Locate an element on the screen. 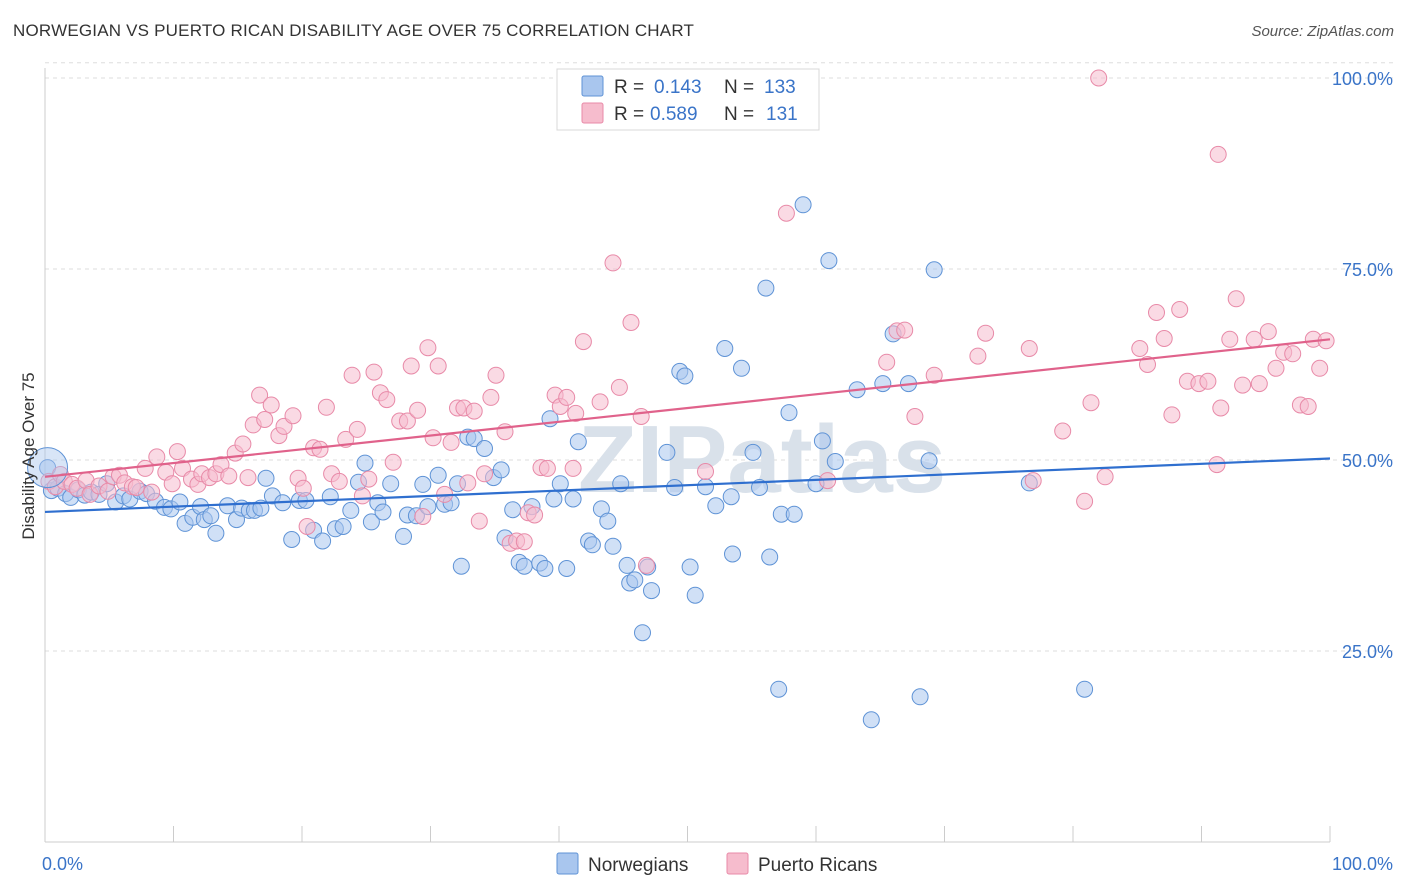 Image resolution: width=1406 pixels, height=892 pixels. legend-swatch-blue is located at coordinates (592, 86).